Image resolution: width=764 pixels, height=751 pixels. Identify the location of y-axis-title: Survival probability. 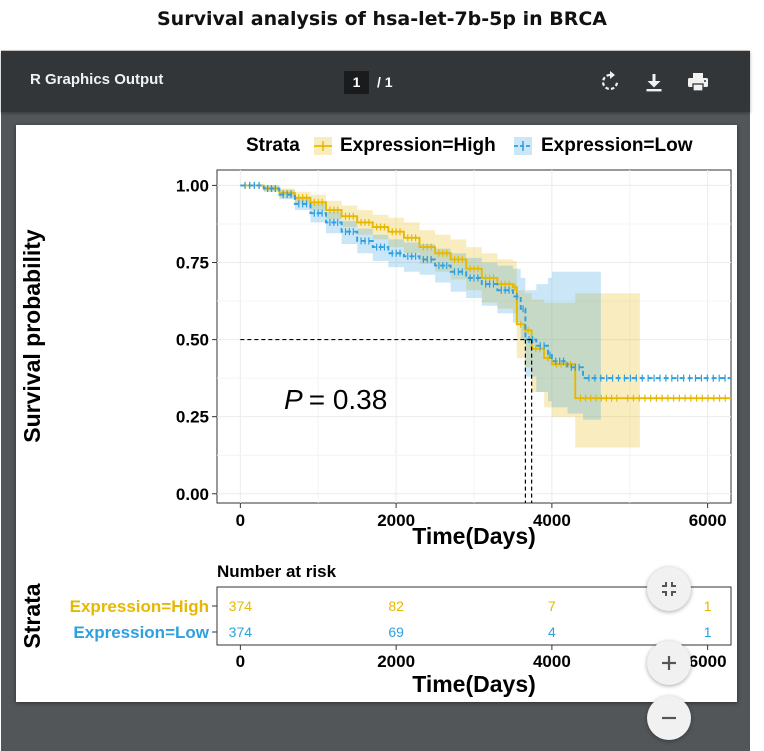
(32, 336).